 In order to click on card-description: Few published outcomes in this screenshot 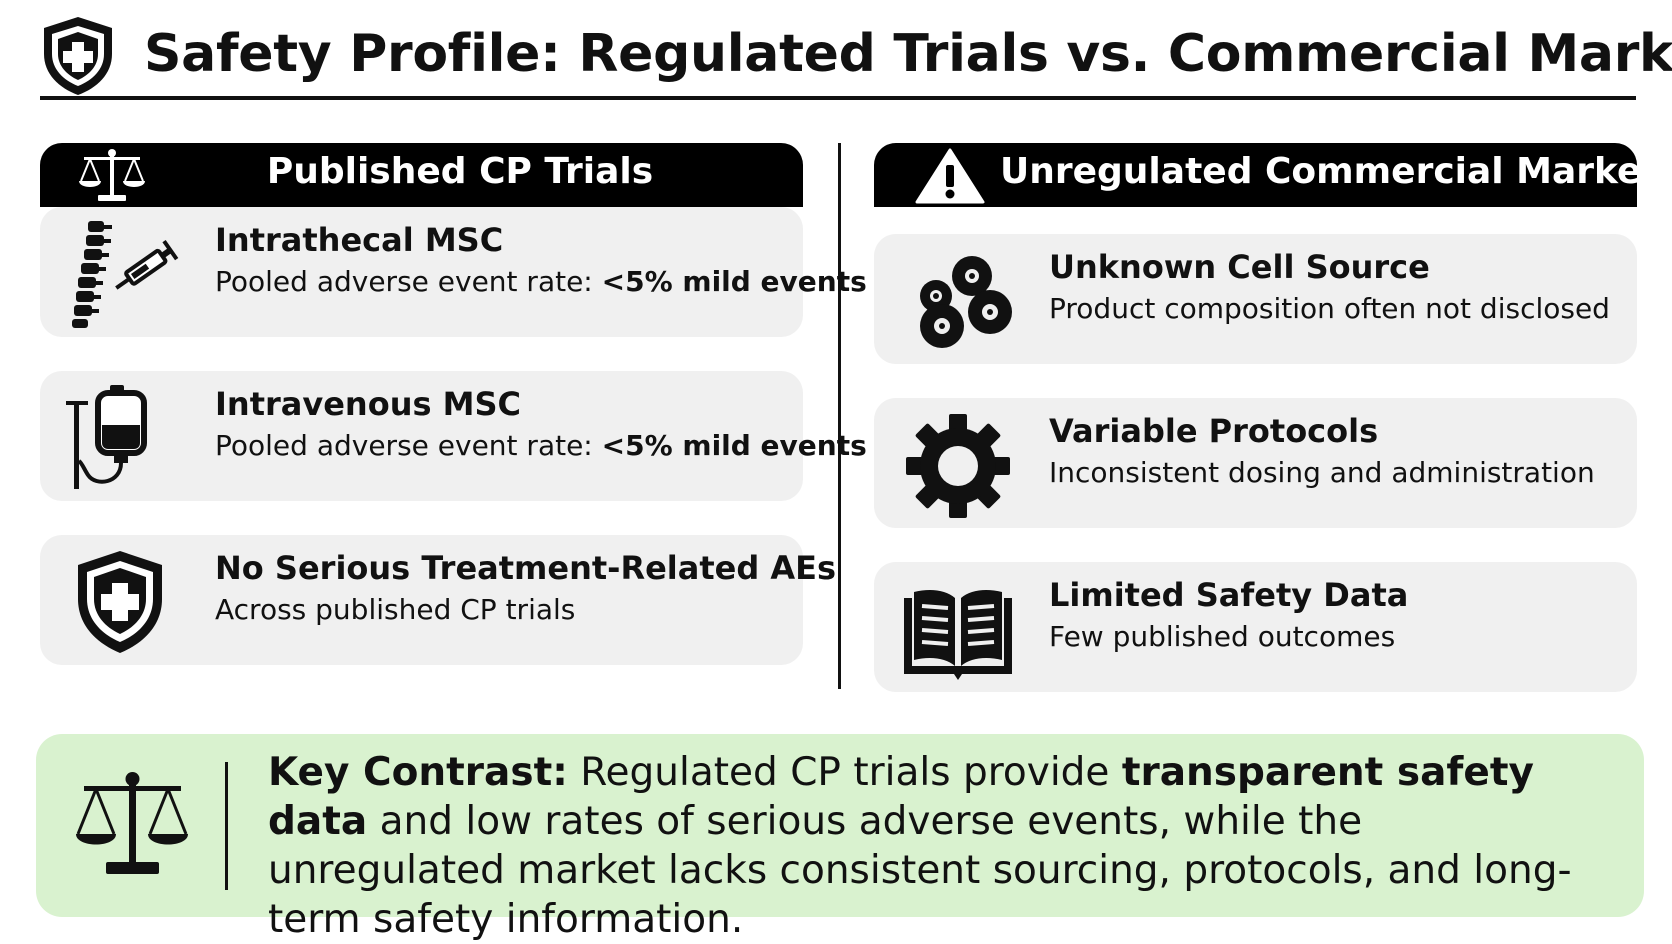, I will do `click(1222, 636)`.